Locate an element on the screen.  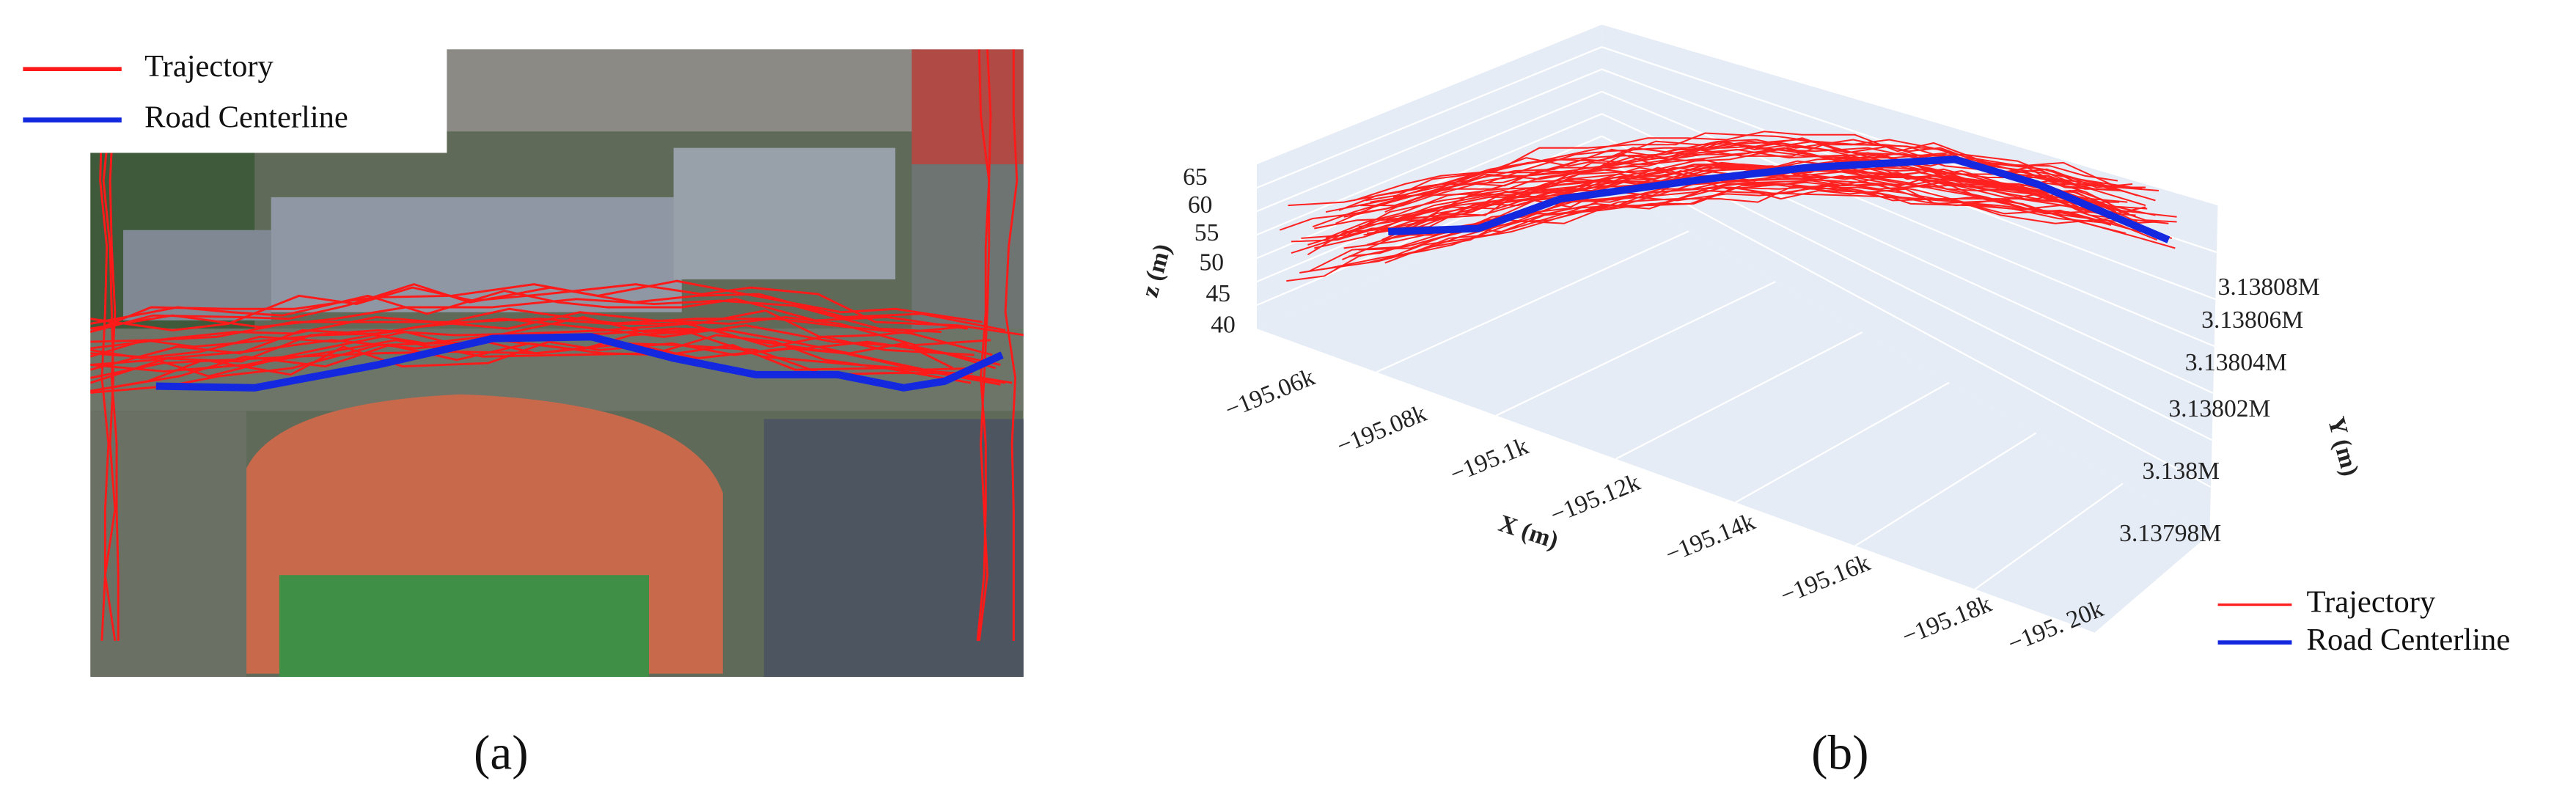
y-tick-label: 3.13808M is located at coordinates (2269, 287).